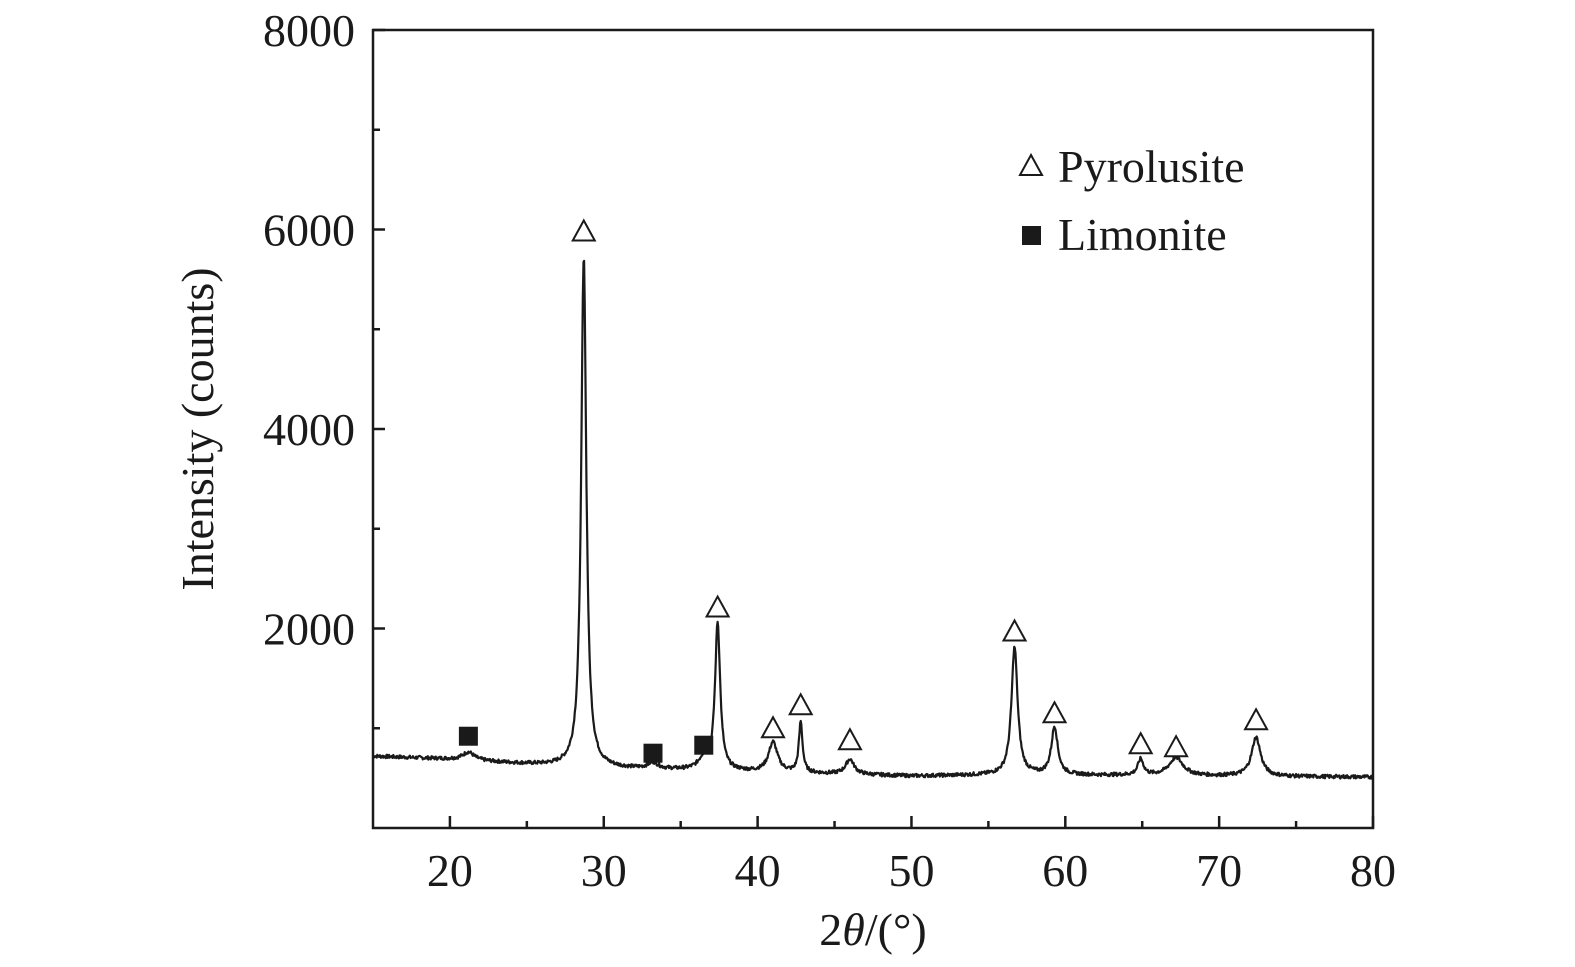 The height and width of the screenshot is (967, 1575). Describe the element at coordinates (450, 870) in the screenshot. I see `x-tick-label: 20` at that location.